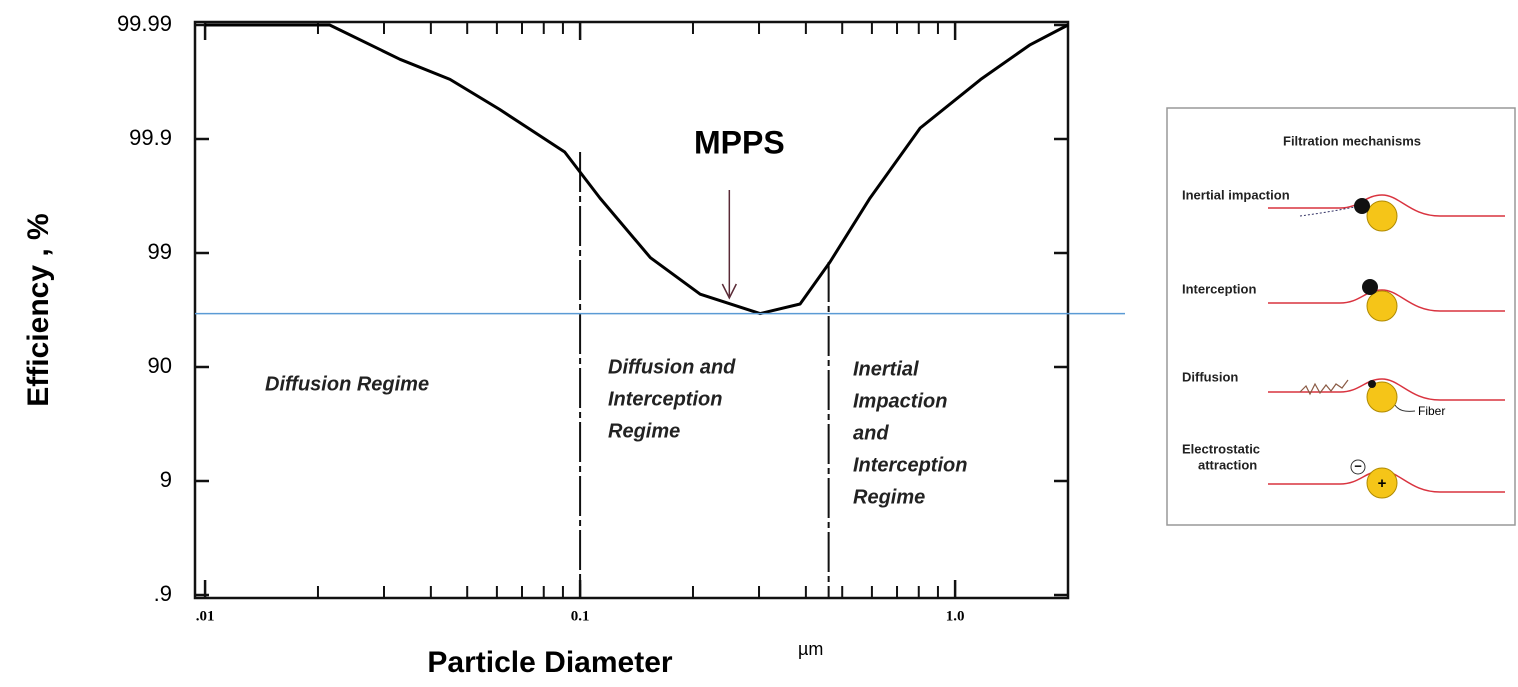  I want to click on regime-label: Diffusion and, so click(672, 367).